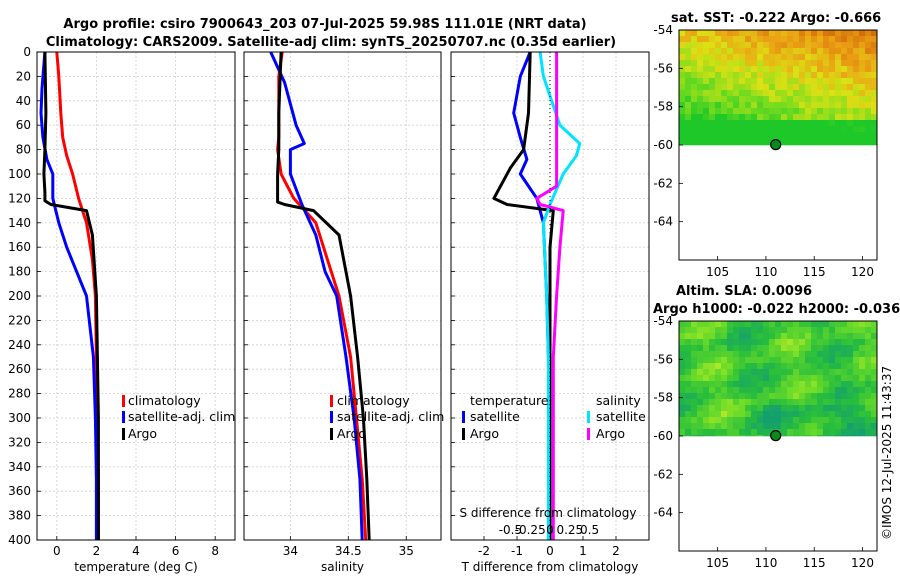  What do you see at coordinates (663, 107) in the screenshot?
I see `y-tick-label: -58` at bounding box center [663, 107].